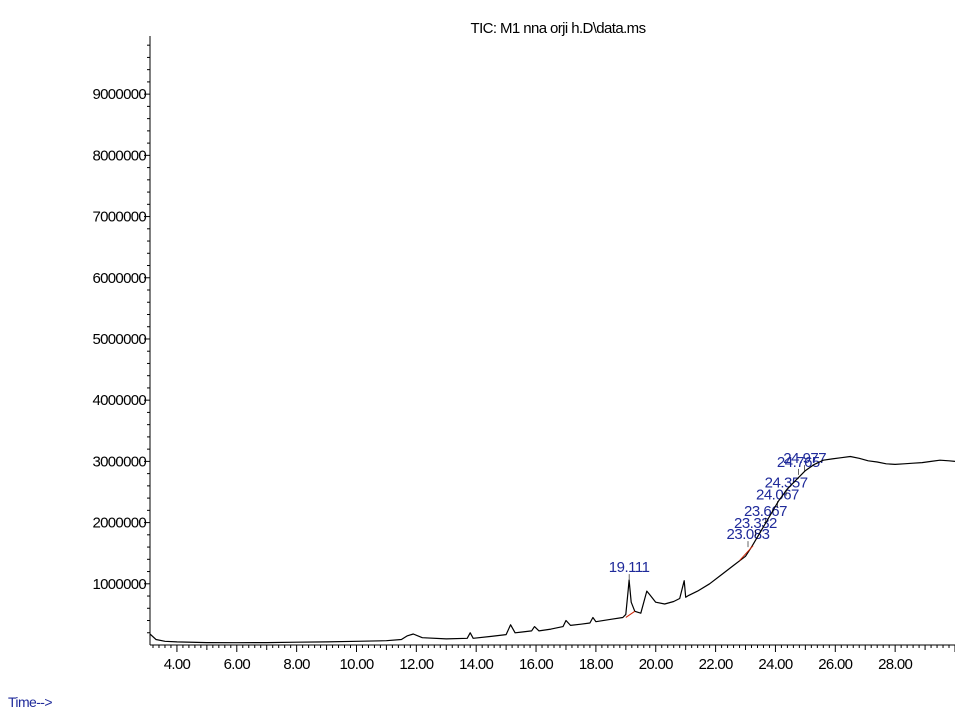 This screenshot has width=955, height=711. I want to click on x-tick-label: 18.00, so click(596, 664).